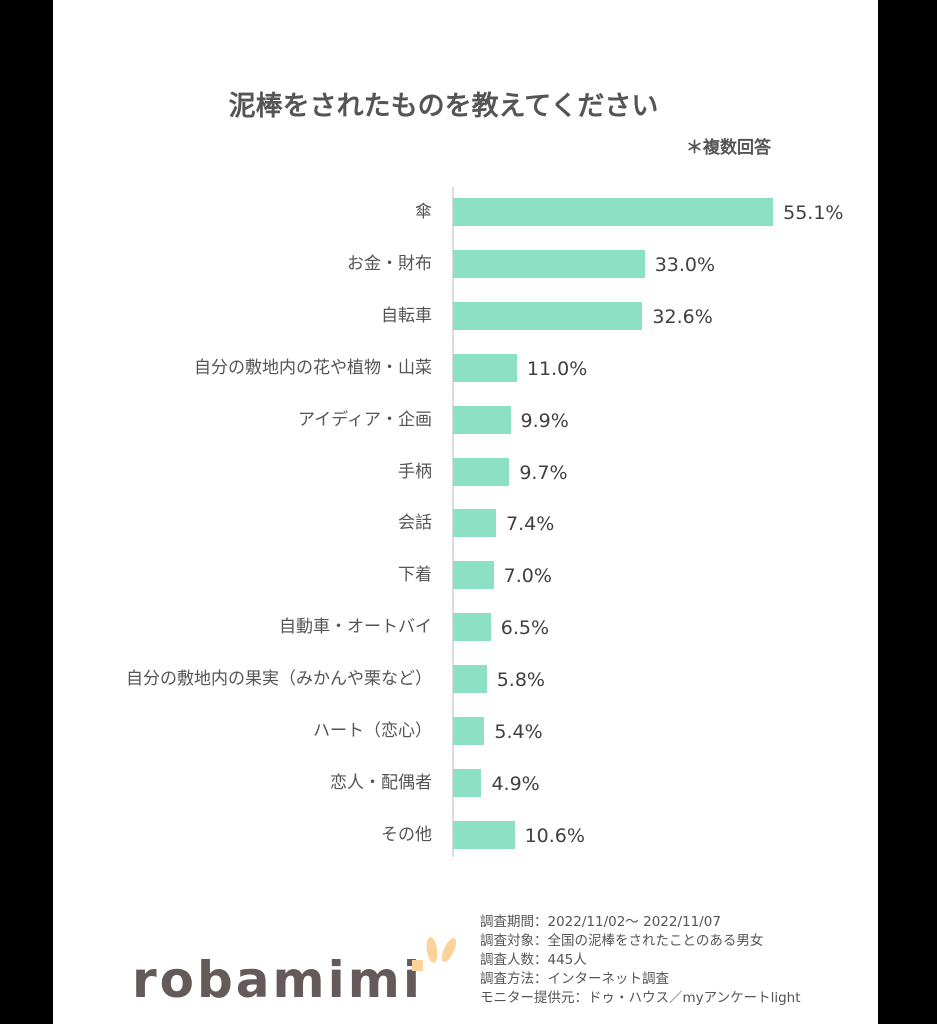 This screenshot has height=1024, width=937. I want to click on logo-ear-left-icon, so click(432, 950).